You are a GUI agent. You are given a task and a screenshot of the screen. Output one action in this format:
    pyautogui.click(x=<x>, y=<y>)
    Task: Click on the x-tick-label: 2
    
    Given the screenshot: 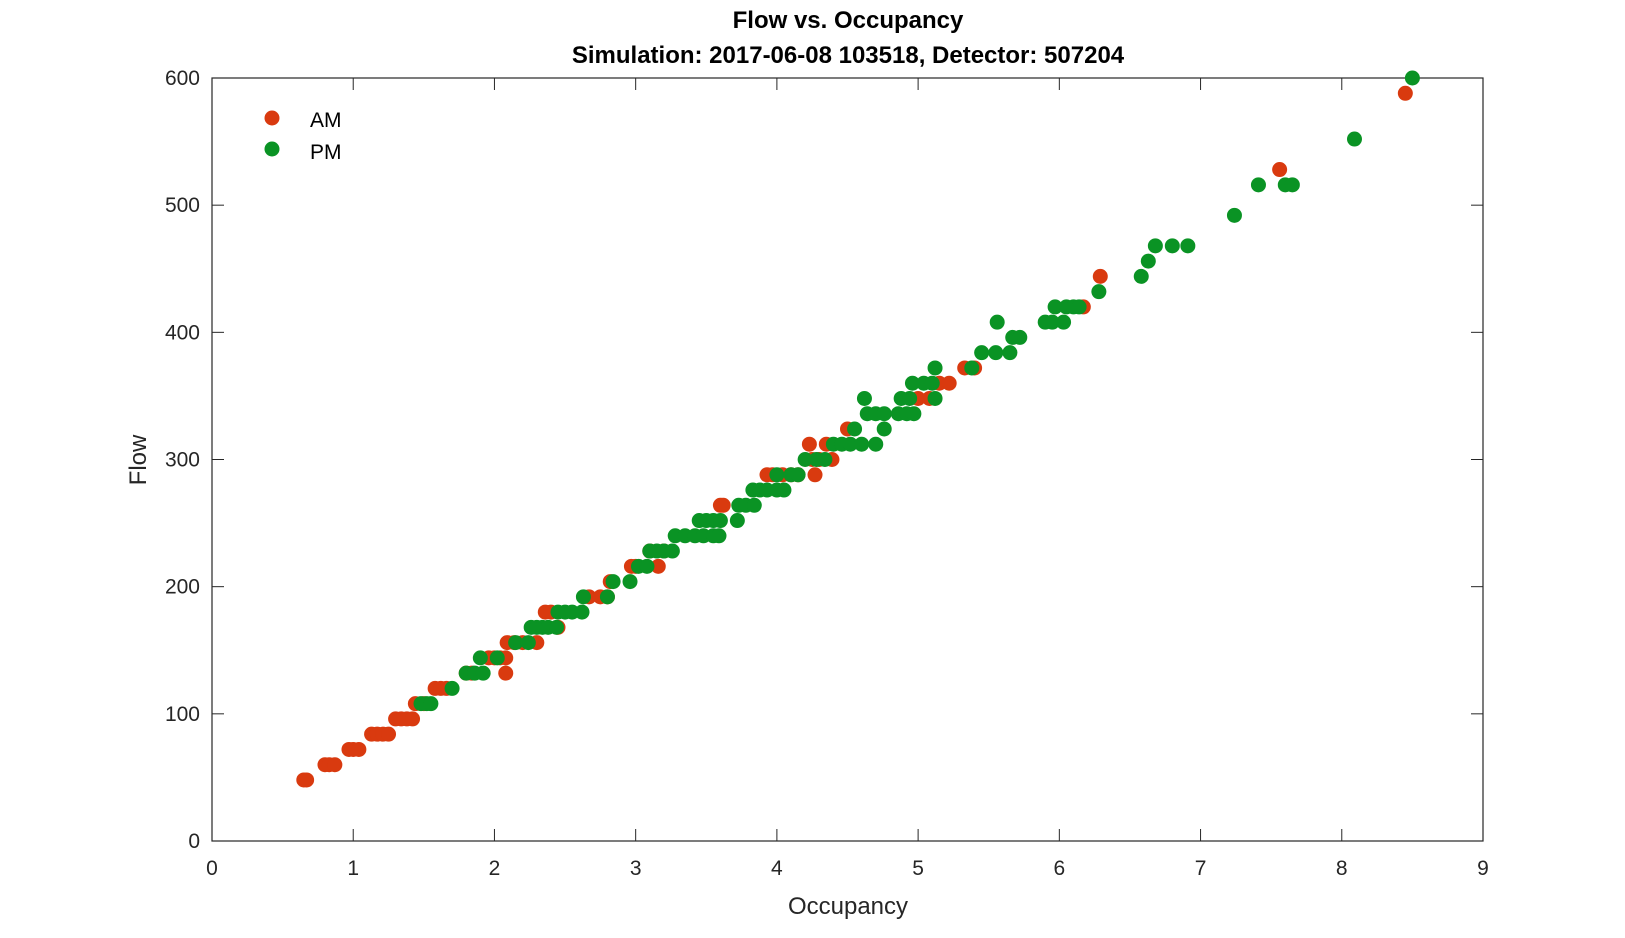 What is the action you would take?
    pyautogui.click(x=495, y=868)
    